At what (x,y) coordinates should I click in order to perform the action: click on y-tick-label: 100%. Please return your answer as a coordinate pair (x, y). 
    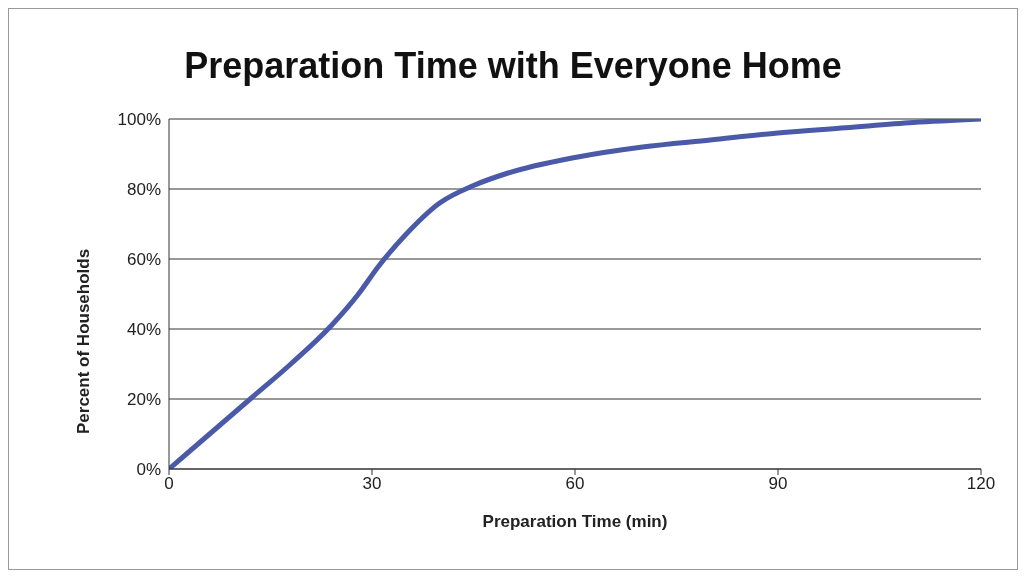
    Looking at the image, I should click on (139, 120).